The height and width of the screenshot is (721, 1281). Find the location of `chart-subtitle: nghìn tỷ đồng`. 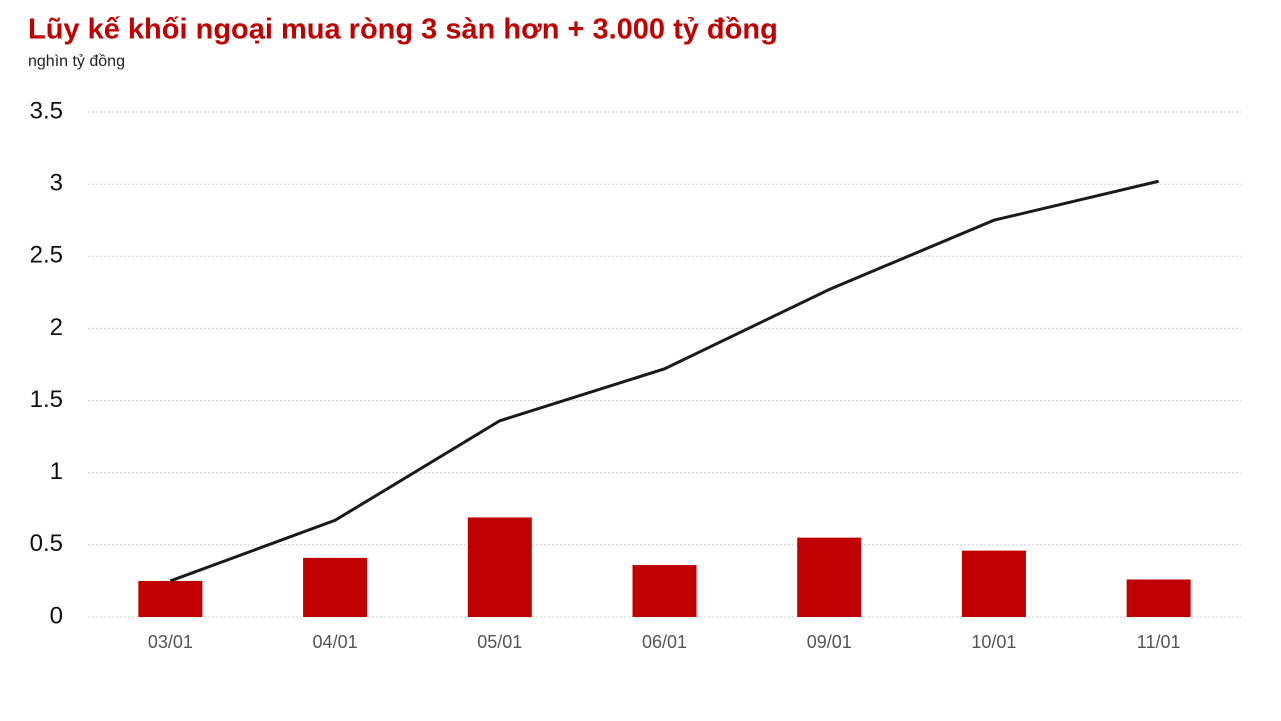

chart-subtitle: nghìn tỷ đồng is located at coordinates (76, 61).